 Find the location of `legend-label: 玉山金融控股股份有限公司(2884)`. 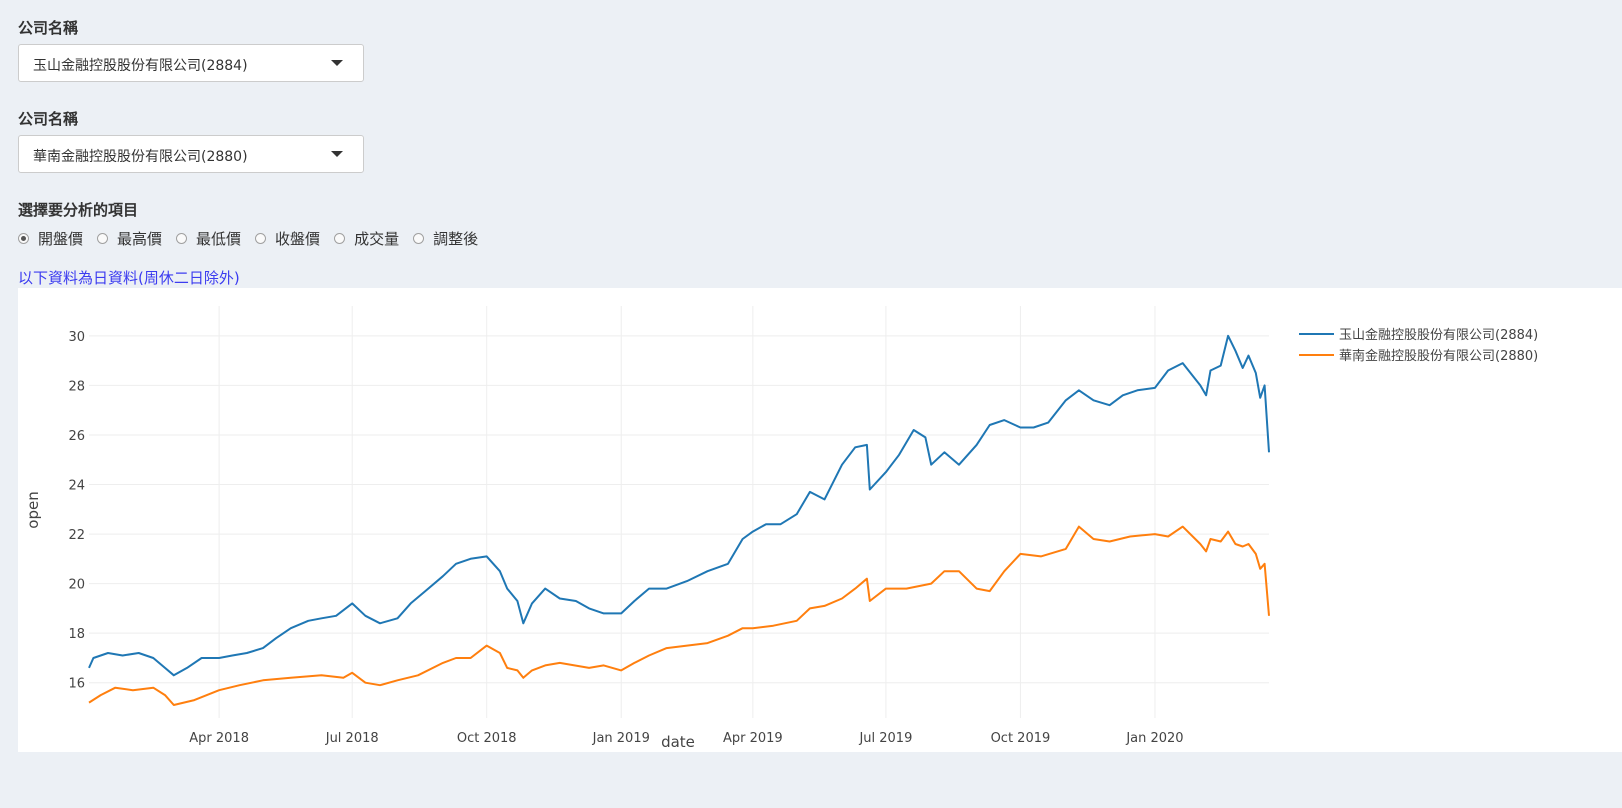

legend-label: 玉山金融控股股份有限公司(2884) is located at coordinates (1438, 335).